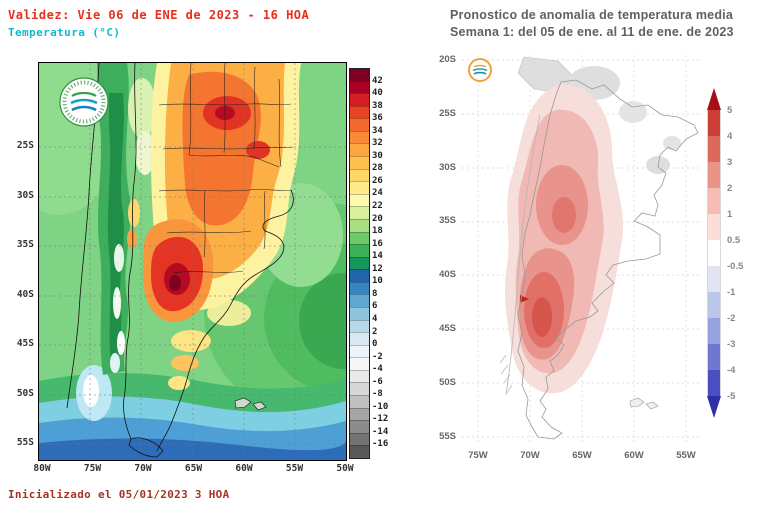 The width and height of the screenshot is (768, 511). What do you see at coordinates (380, 406) in the screenshot?
I see `colorbar-tick-label: -10` at bounding box center [380, 406].